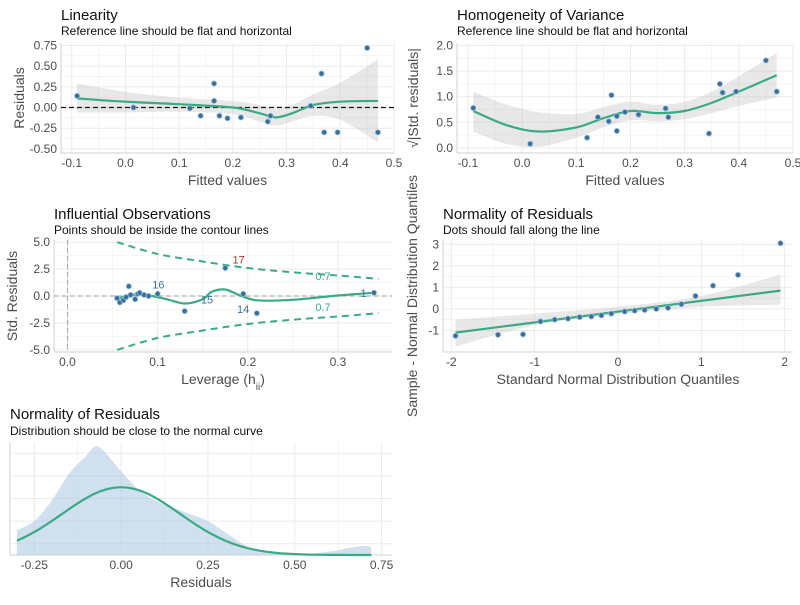 Image resolution: width=800 pixels, height=605 pixels. Describe the element at coordinates (540, 15) in the screenshot. I see `panel-title: Homogeneity of Variance` at that location.